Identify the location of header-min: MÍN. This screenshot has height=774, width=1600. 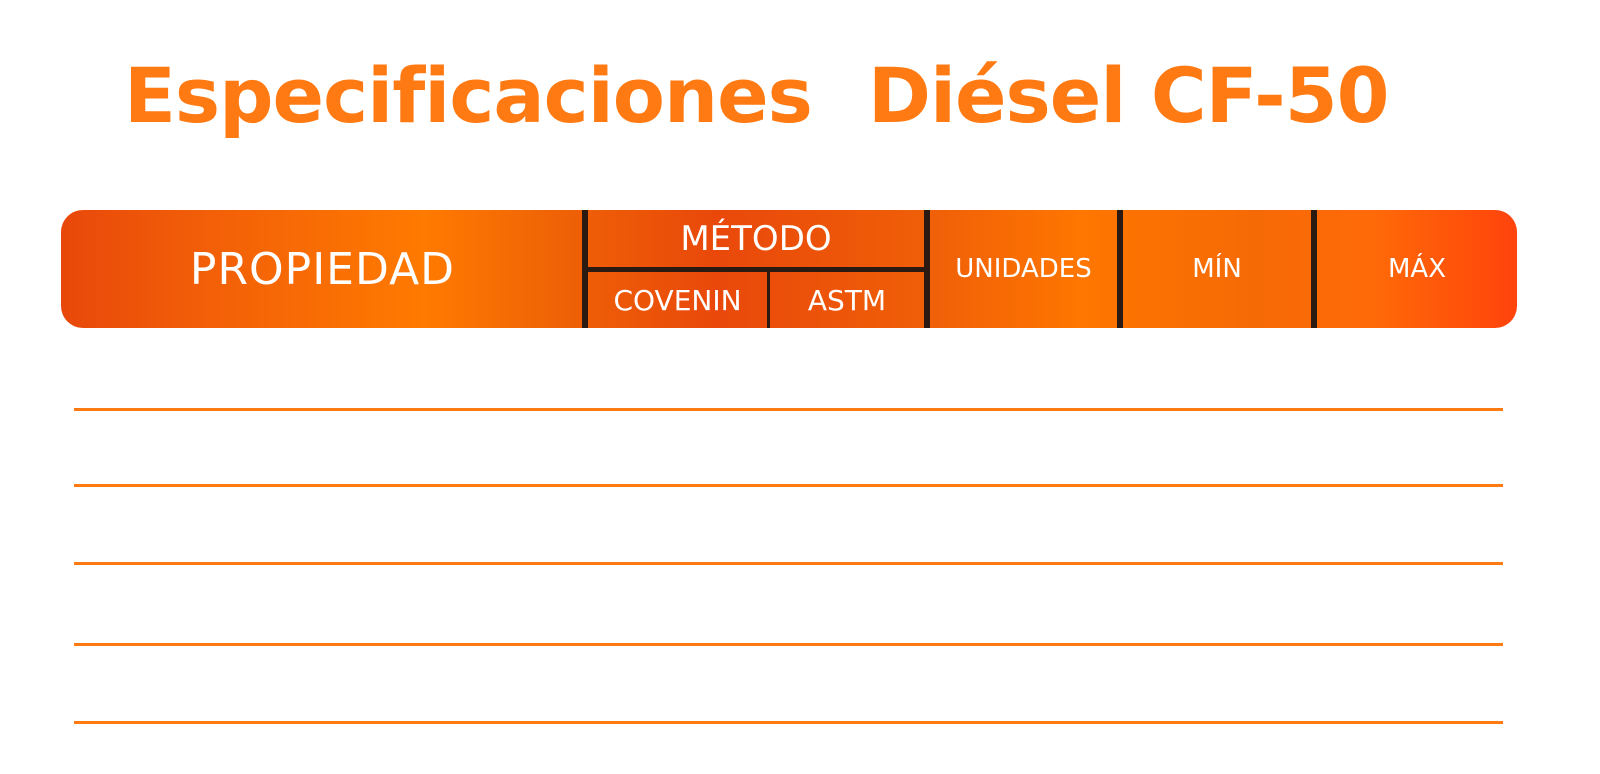
(1217, 269).